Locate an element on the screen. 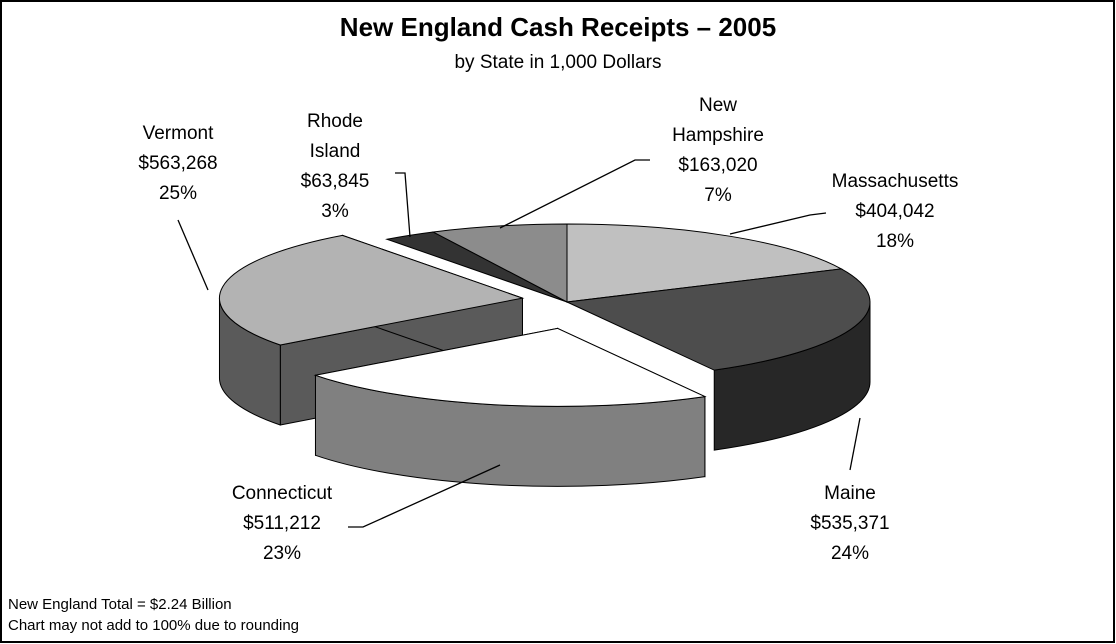  category-label: Massachusetts is located at coordinates (895, 181).